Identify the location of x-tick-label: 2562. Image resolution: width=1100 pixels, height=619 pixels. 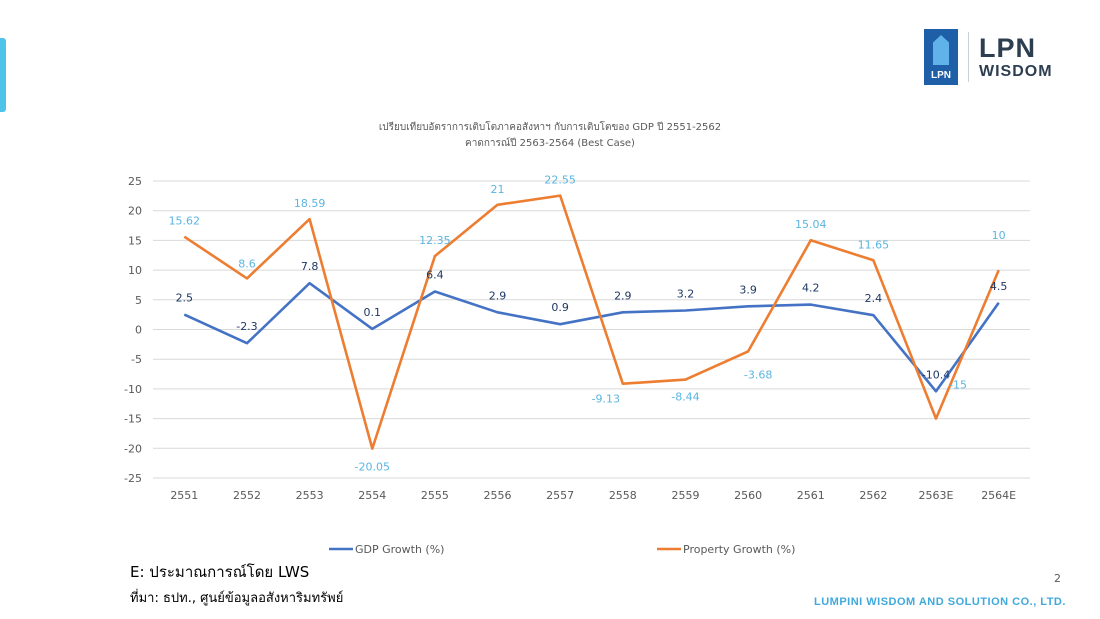
(873, 495).